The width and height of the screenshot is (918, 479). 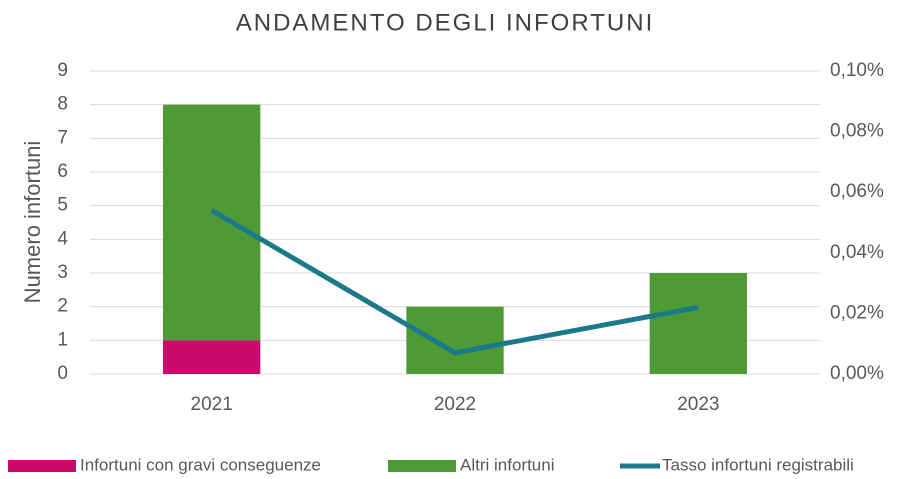 What do you see at coordinates (857, 191) in the screenshot?
I see `y2-tick-label: 0,06%` at bounding box center [857, 191].